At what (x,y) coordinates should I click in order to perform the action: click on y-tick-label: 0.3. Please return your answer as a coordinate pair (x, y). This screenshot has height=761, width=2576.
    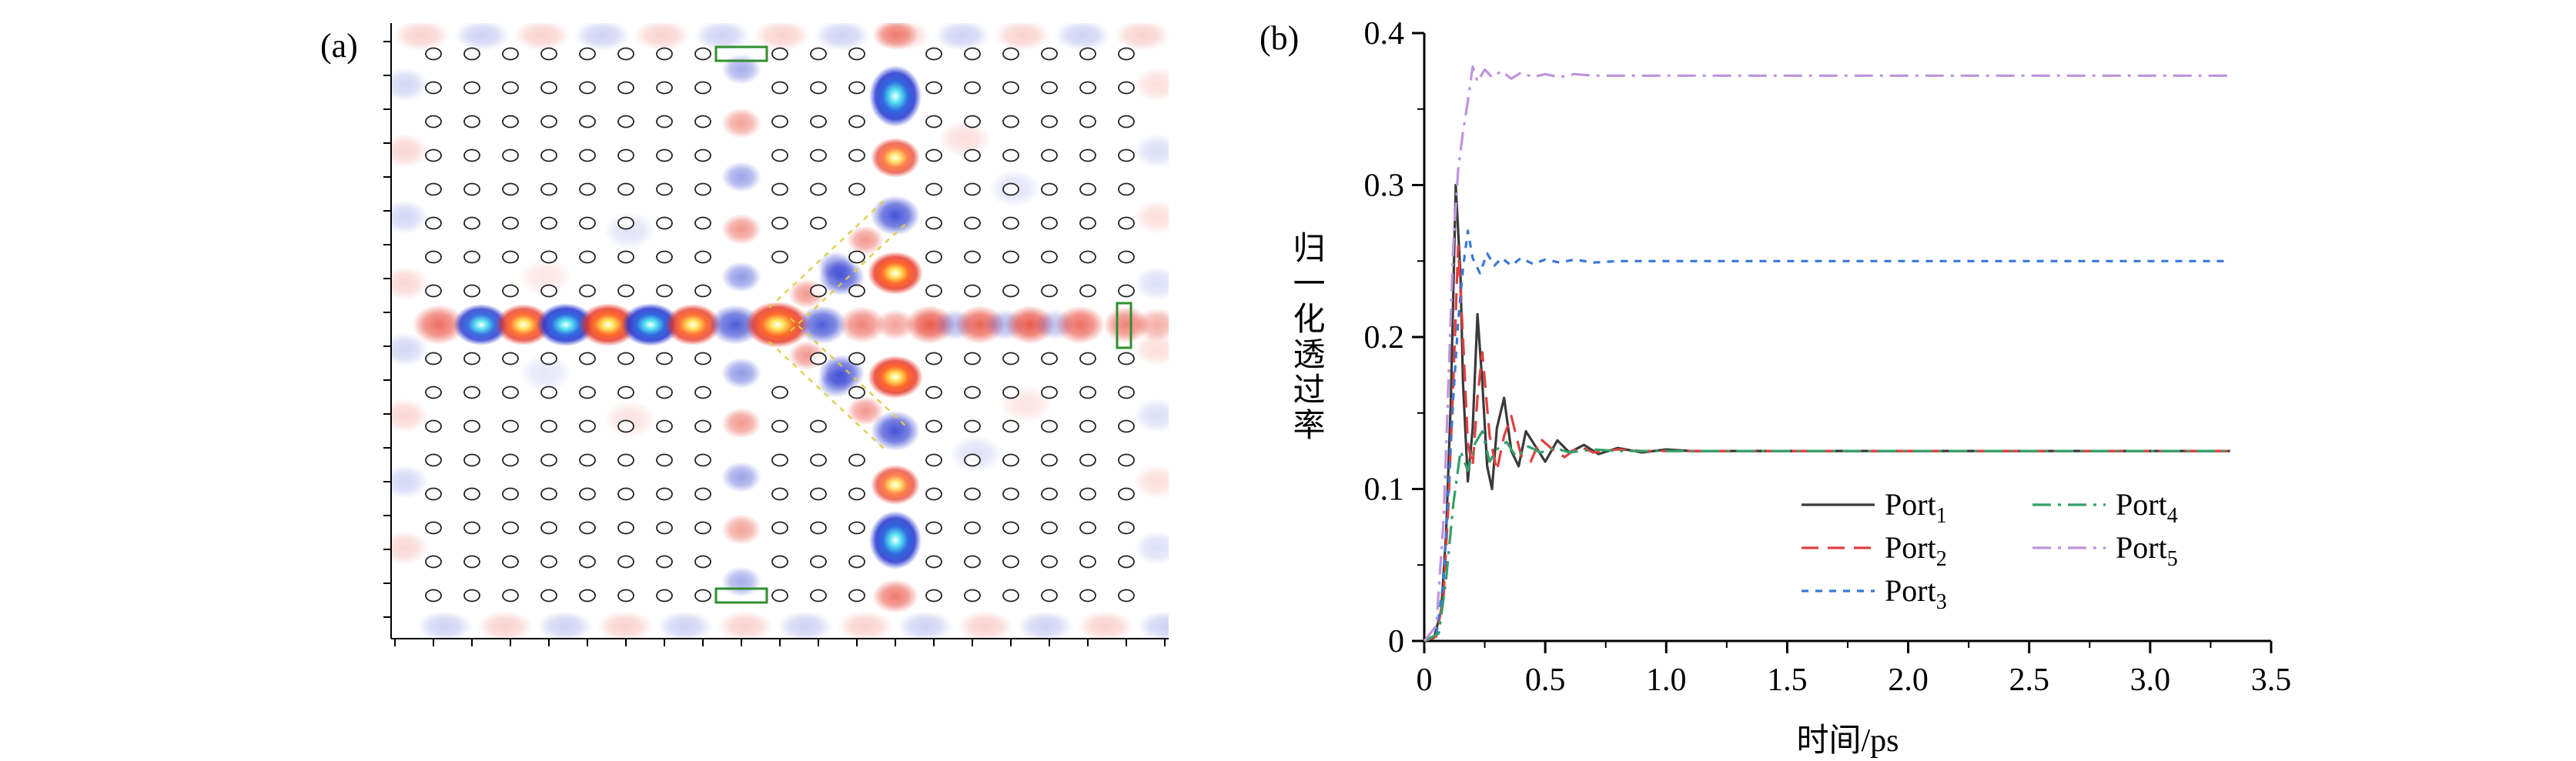
    Looking at the image, I should click on (1384, 186).